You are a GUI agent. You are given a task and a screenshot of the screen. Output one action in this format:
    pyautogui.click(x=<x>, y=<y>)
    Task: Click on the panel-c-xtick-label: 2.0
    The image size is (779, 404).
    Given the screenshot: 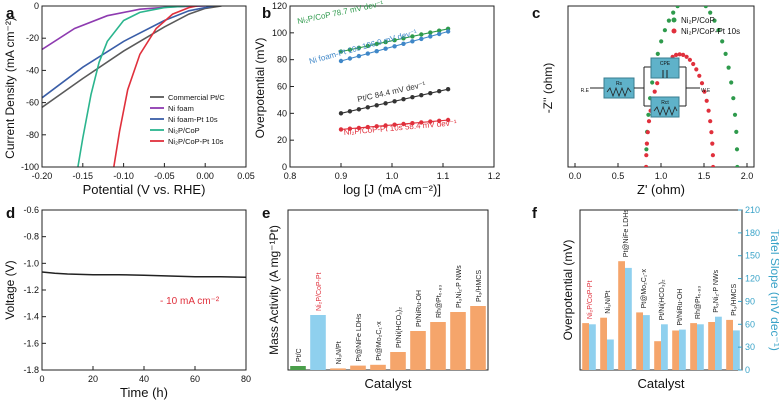 What is the action you would take?
    pyautogui.click(x=747, y=176)
    